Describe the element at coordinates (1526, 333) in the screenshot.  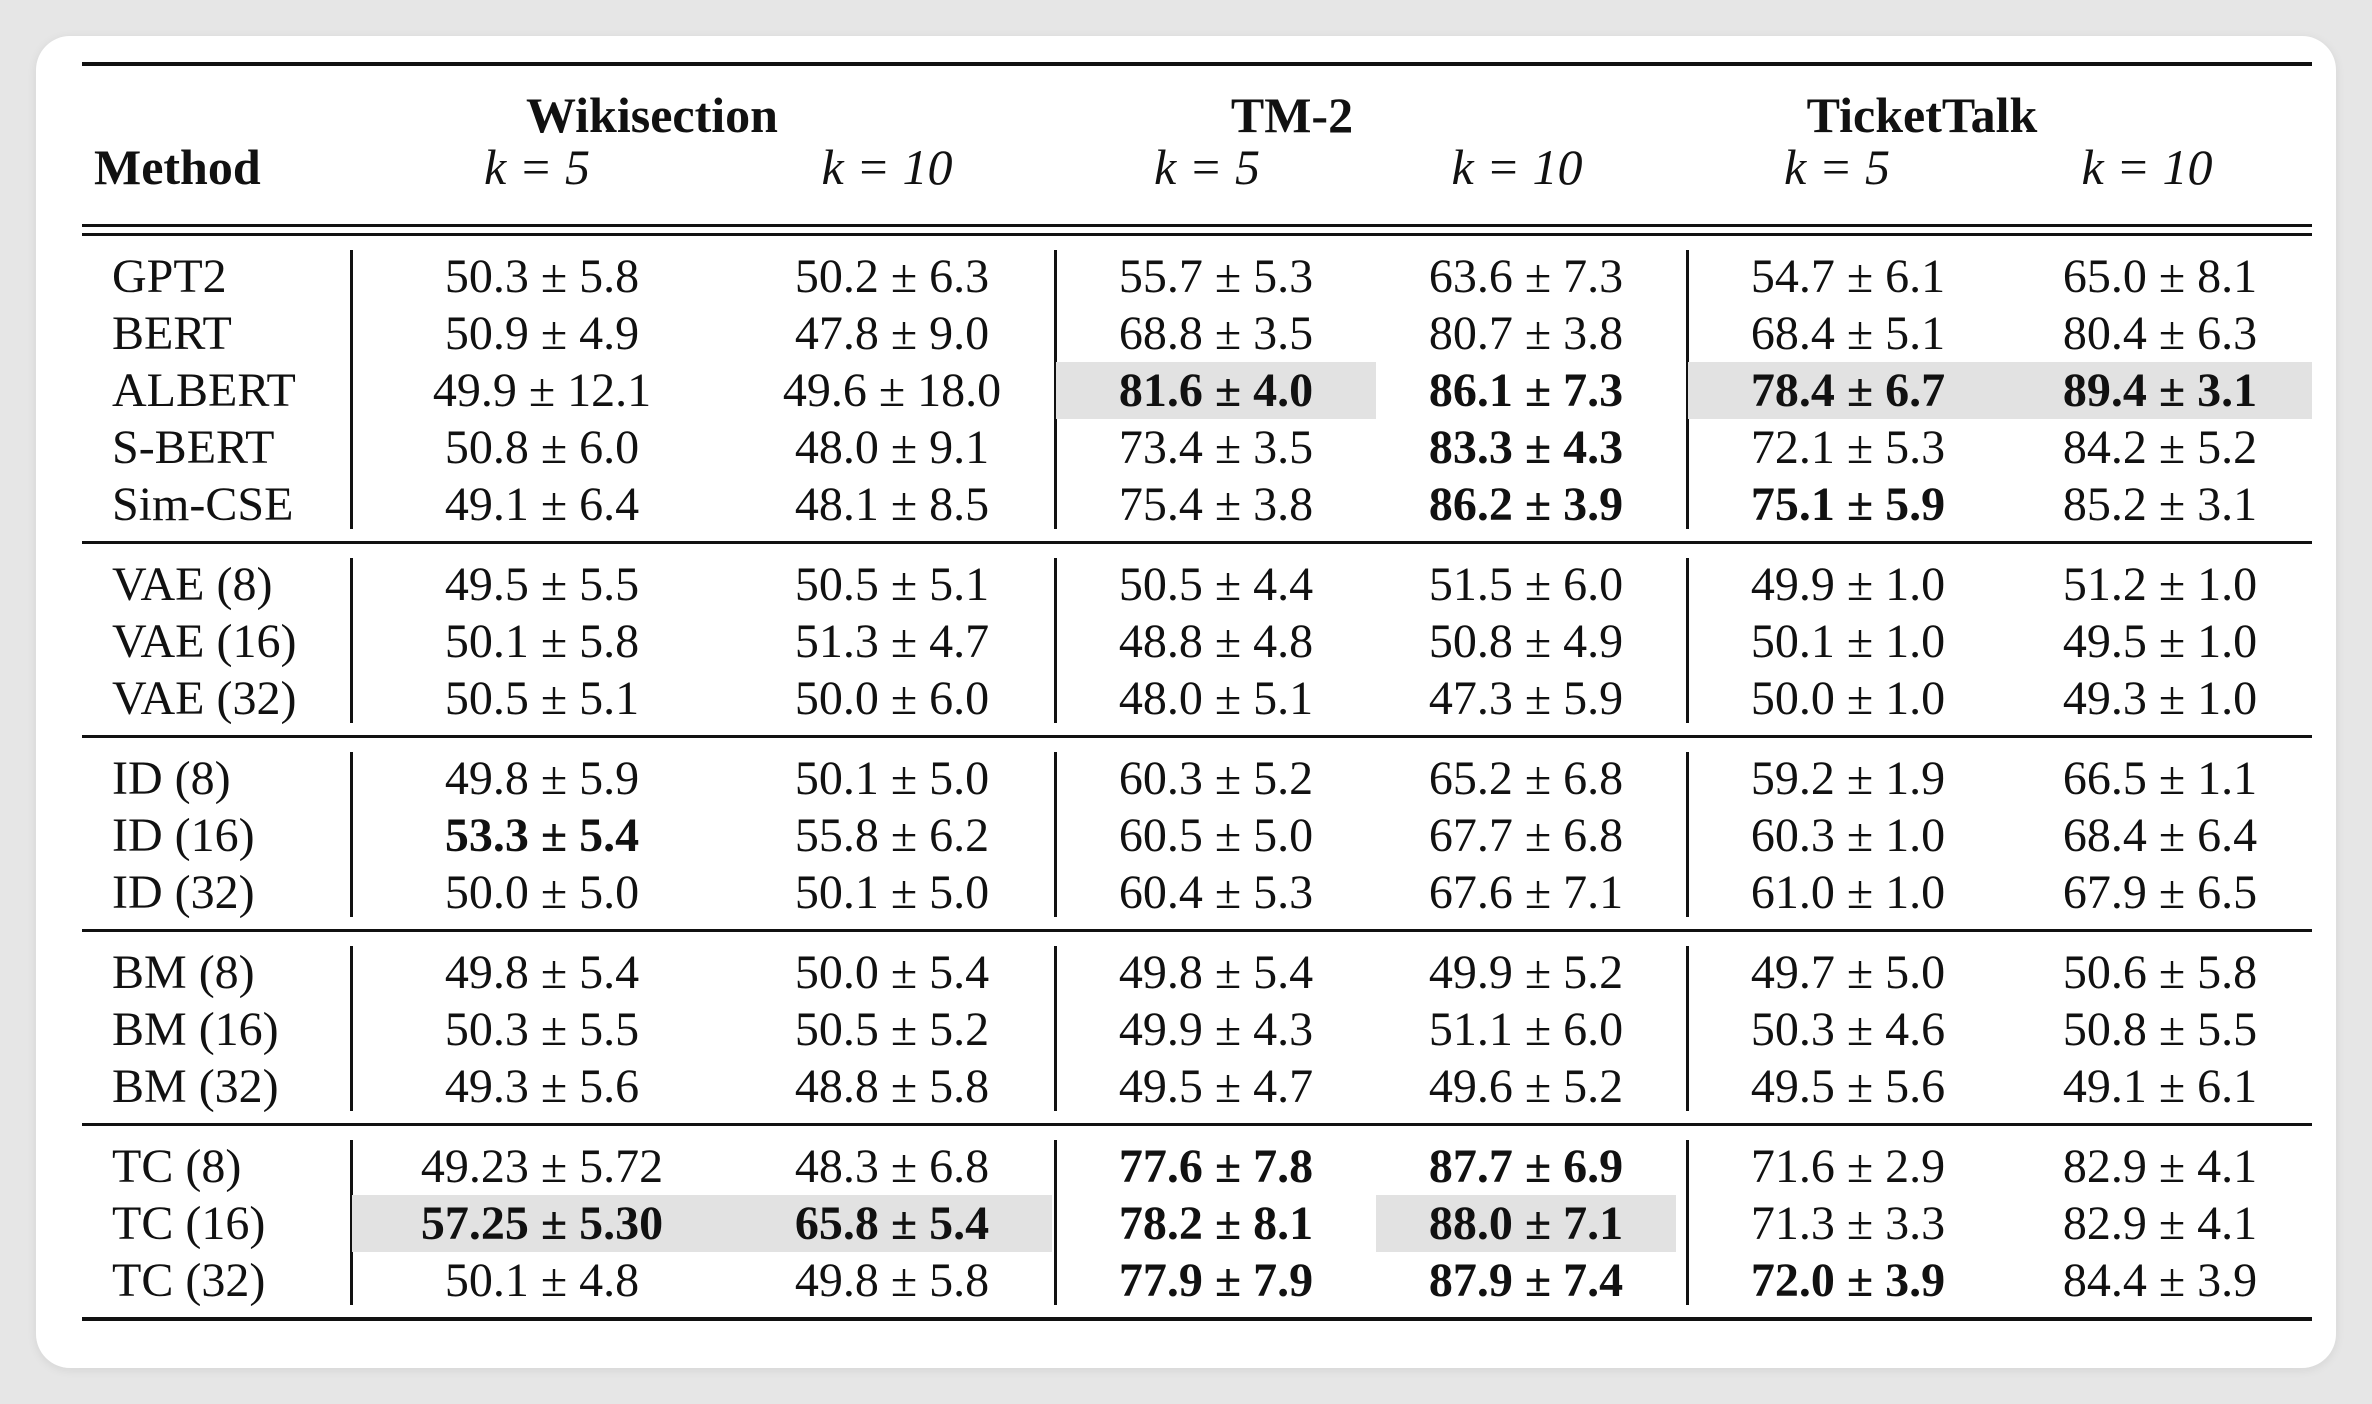
I see `score-cell: 80.7 ± 3.8` at that location.